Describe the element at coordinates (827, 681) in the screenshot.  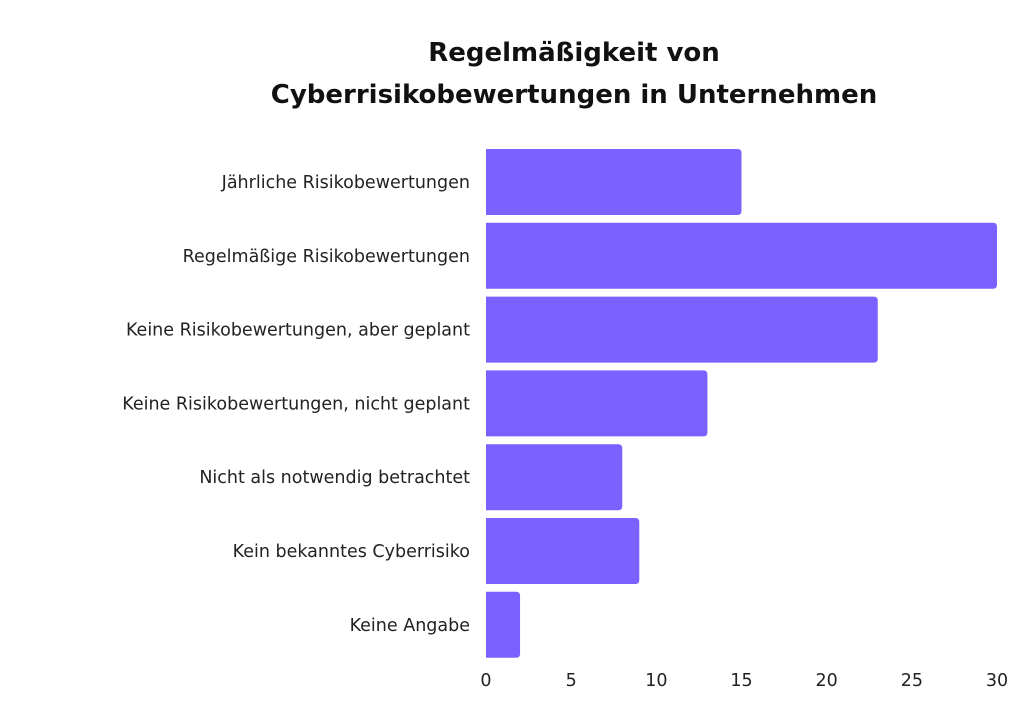
I see `x-tick-label: 20` at that location.